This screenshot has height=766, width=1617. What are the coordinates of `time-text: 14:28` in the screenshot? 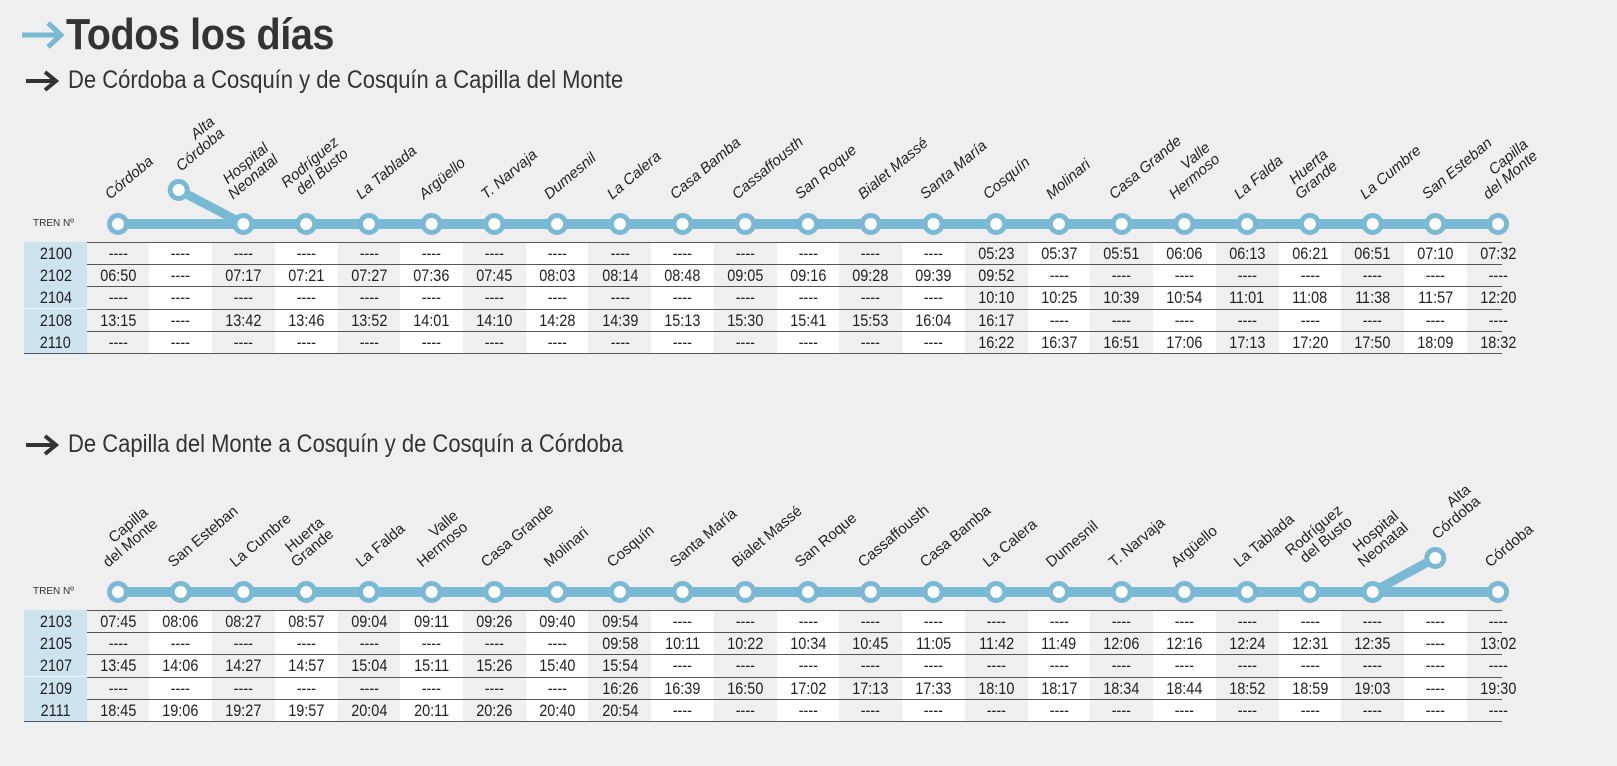 It's located at (557, 320).